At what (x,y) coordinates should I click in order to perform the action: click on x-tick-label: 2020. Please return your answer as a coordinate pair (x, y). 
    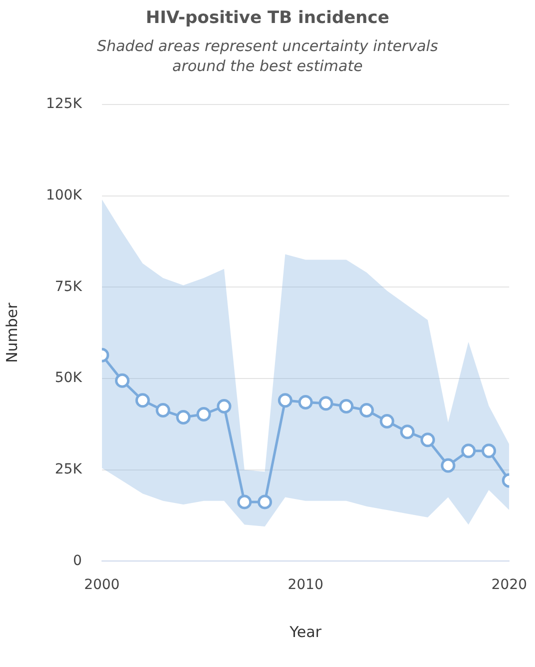
    Looking at the image, I should click on (509, 585).